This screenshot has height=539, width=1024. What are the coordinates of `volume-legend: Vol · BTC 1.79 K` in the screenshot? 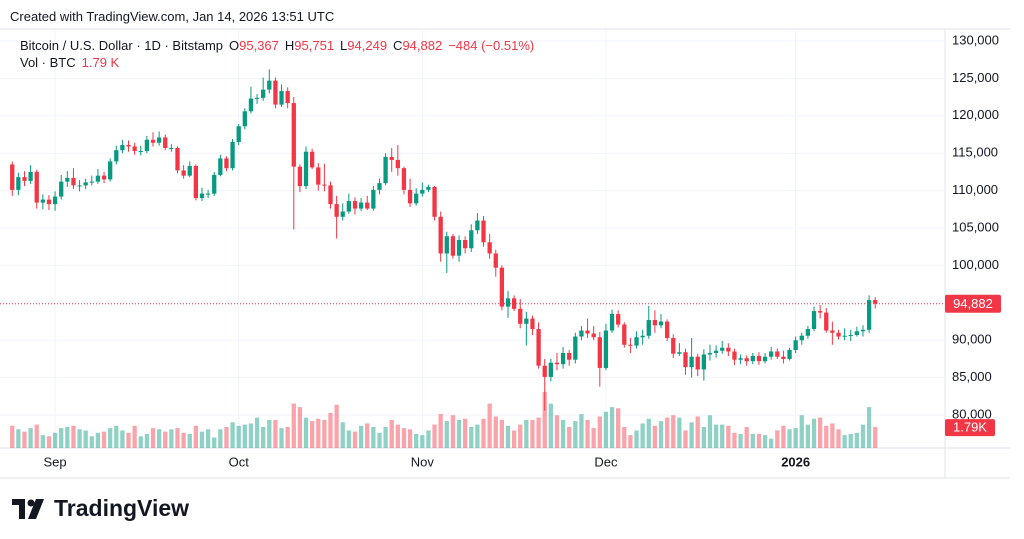 It's located at (277, 62).